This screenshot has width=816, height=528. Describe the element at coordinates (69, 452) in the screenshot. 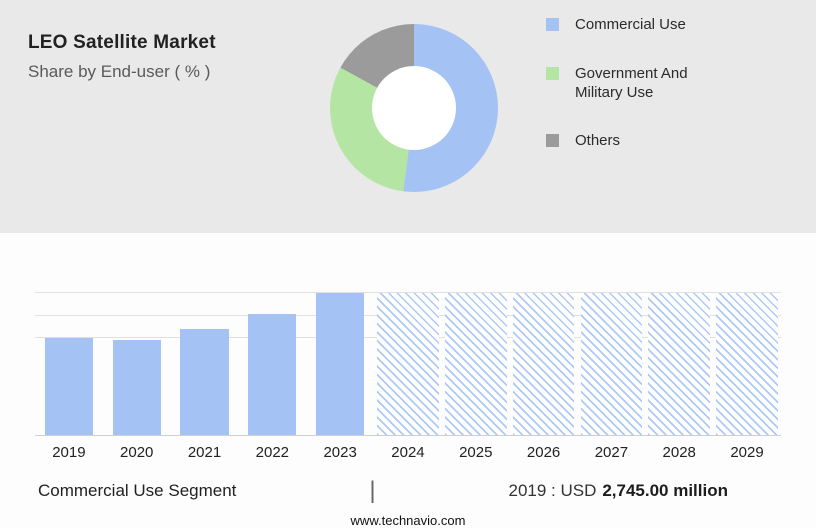

I see `x-axis-label-2019: 2019` at that location.